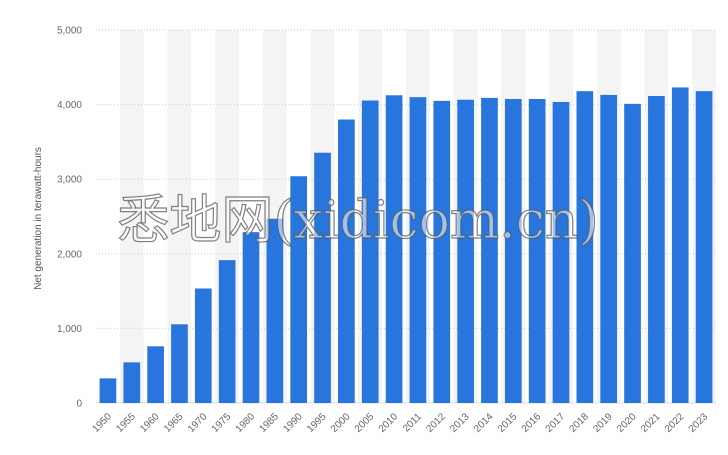 The image size is (728, 455). What do you see at coordinates (632, 253) in the screenshot?
I see `bar-2020` at bounding box center [632, 253].